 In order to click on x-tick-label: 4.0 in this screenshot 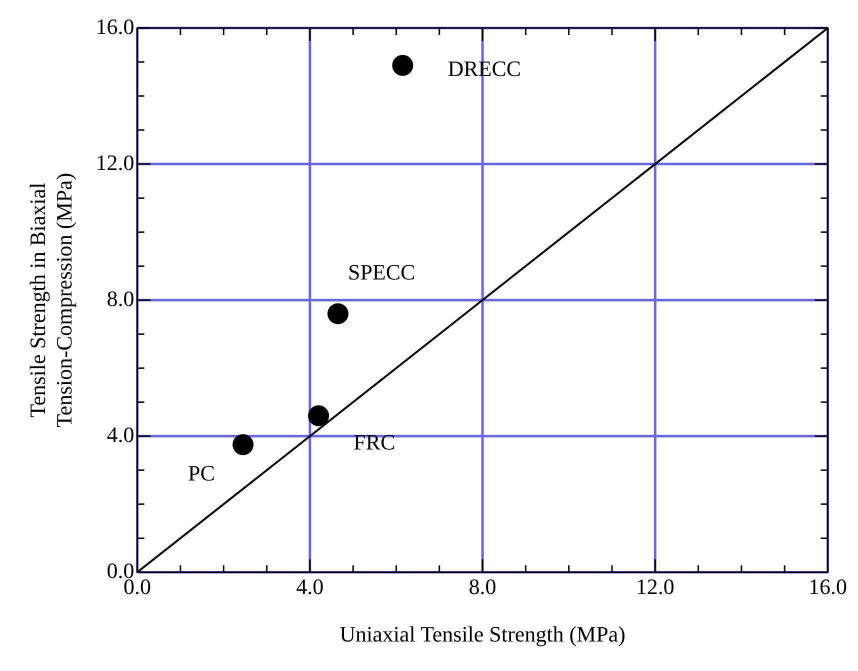, I will do `click(310, 587)`.